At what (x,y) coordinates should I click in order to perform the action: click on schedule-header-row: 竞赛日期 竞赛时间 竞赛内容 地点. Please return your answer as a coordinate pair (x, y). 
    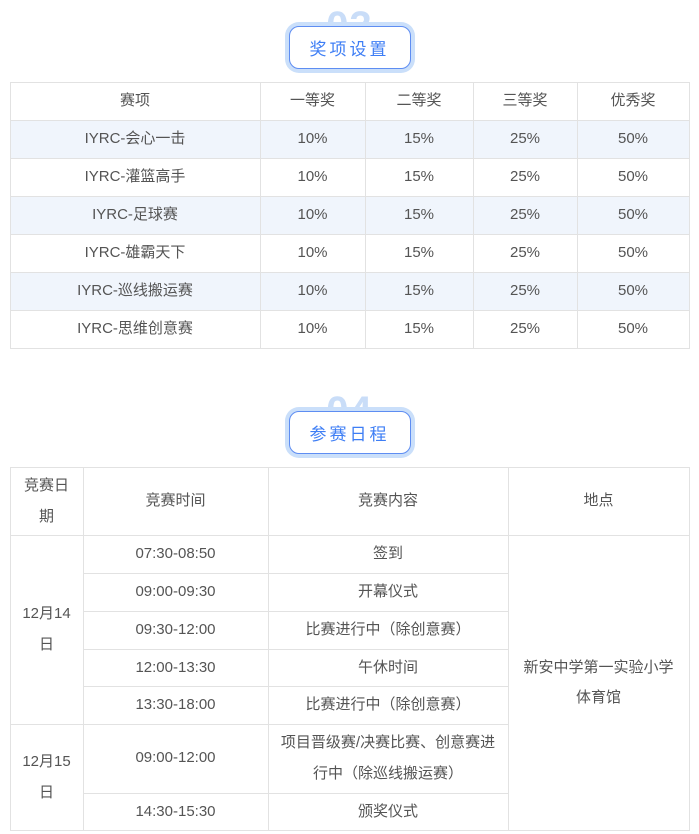
    Looking at the image, I should click on (349, 501).